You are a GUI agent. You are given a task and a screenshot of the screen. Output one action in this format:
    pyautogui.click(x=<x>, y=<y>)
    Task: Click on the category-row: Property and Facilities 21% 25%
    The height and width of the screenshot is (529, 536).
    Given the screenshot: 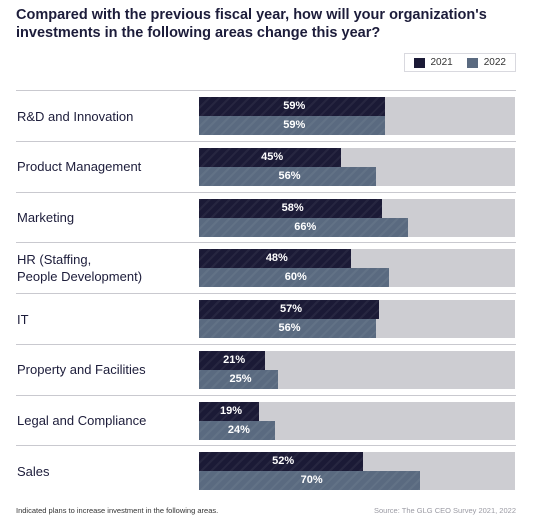 What is the action you would take?
    pyautogui.click(x=266, y=369)
    